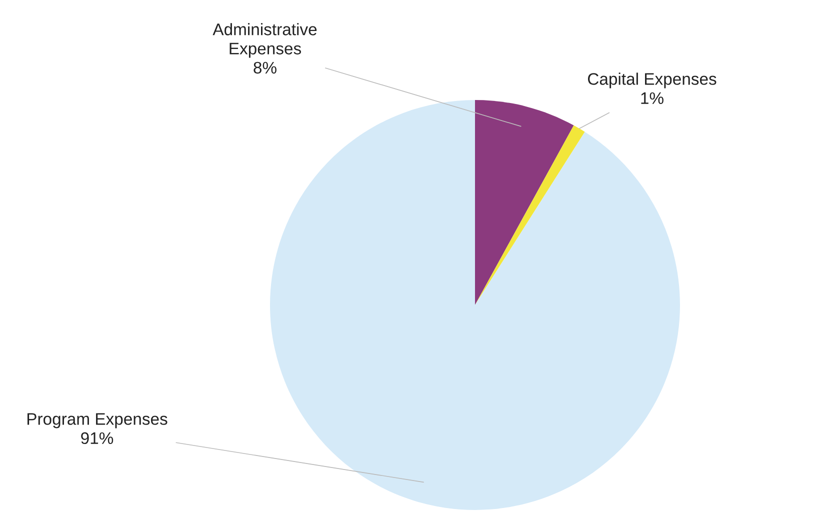 The width and height of the screenshot is (817, 524). Describe the element at coordinates (265, 68) in the screenshot. I see `data-label: 8%` at that location.